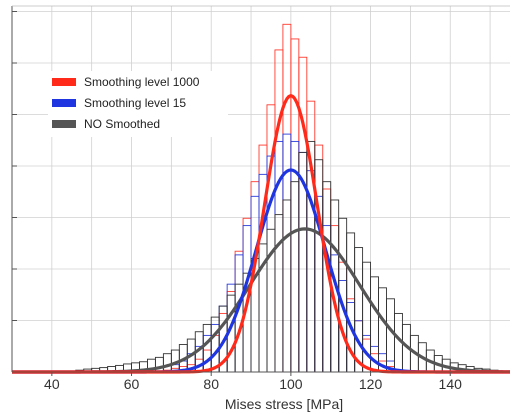  What do you see at coordinates (291, 384) in the screenshot?
I see `x-tick-label: 100` at bounding box center [291, 384].